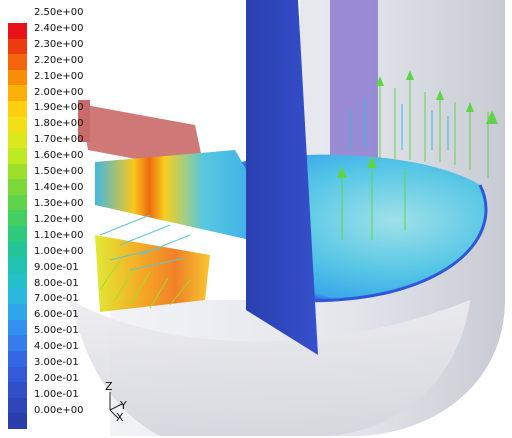 This screenshot has height=438, width=512. What do you see at coordinates (59, 219) in the screenshot?
I see `colorbar-label: 1.20e+00` at bounding box center [59, 219].